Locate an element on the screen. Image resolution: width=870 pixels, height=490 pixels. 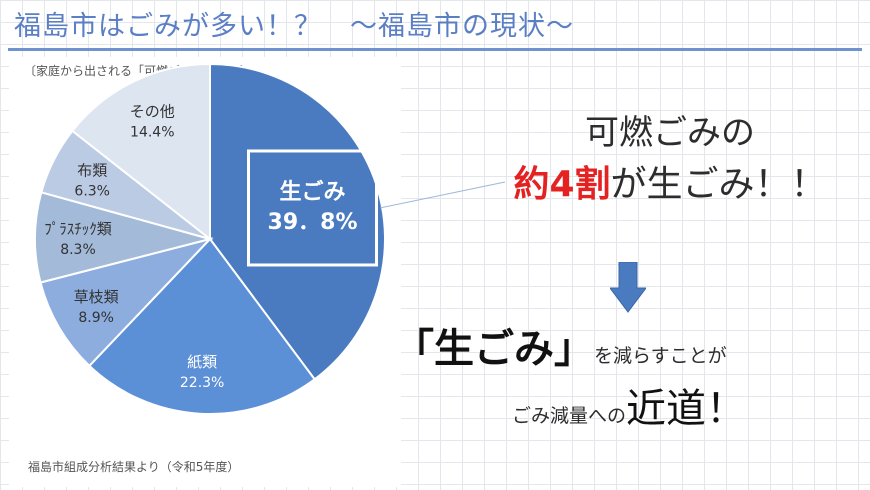
slice-value-namagomi: 39．8% is located at coordinates (313, 222).